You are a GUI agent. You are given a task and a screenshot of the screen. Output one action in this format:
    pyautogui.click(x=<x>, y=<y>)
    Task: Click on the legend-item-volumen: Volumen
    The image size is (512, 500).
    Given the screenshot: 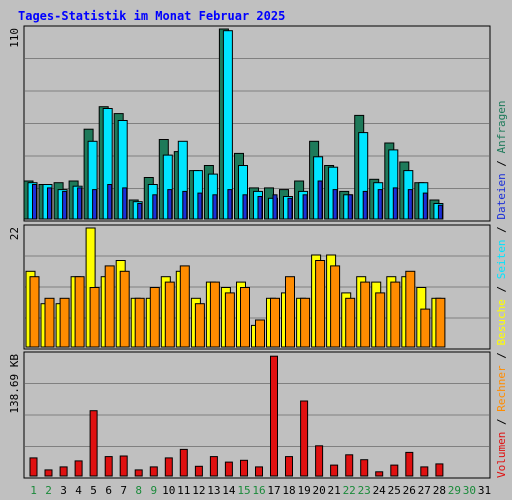 What is the action you would take?
    pyautogui.click(x=501, y=455)
    